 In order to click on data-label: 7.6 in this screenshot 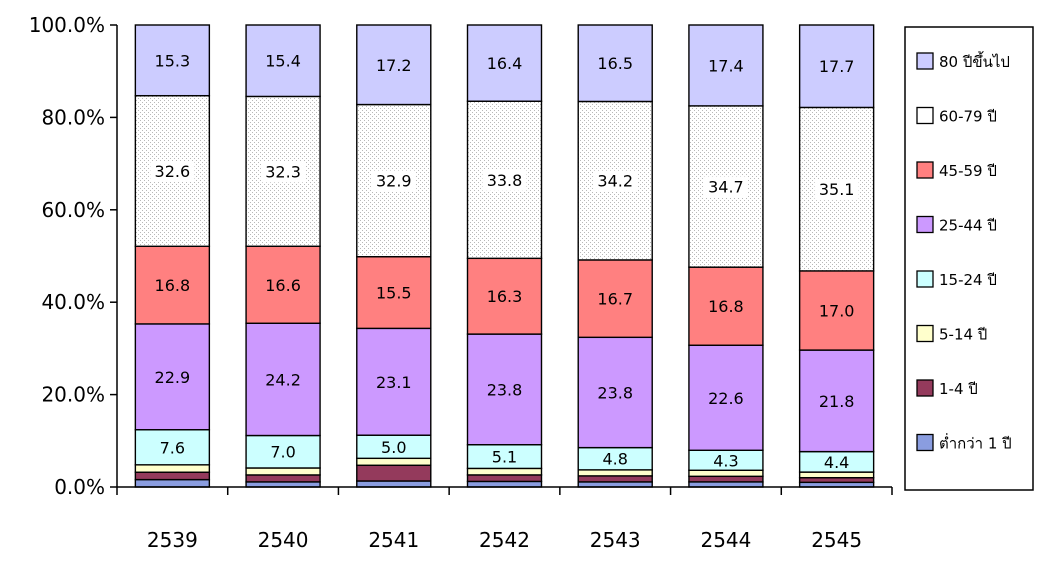, I will do `click(172, 447)`.